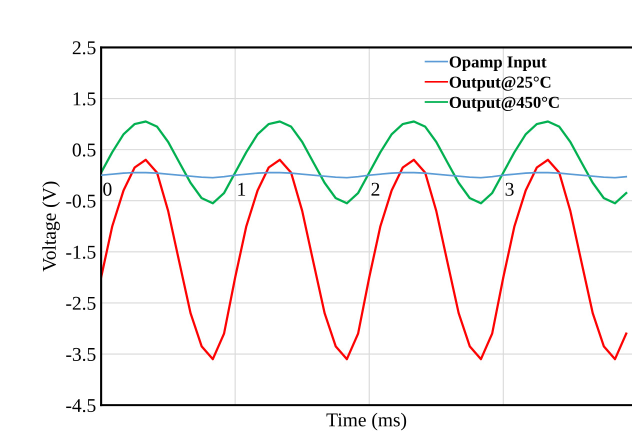 This screenshot has height=431, width=632. What do you see at coordinates (81, 405) in the screenshot?
I see `y-tick-label: -4.5` at bounding box center [81, 405].